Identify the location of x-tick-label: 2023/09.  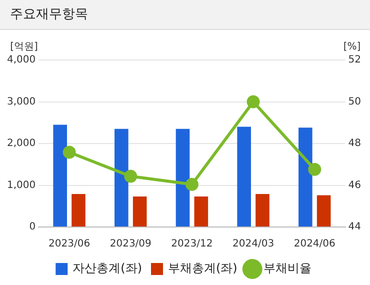
(131, 244).